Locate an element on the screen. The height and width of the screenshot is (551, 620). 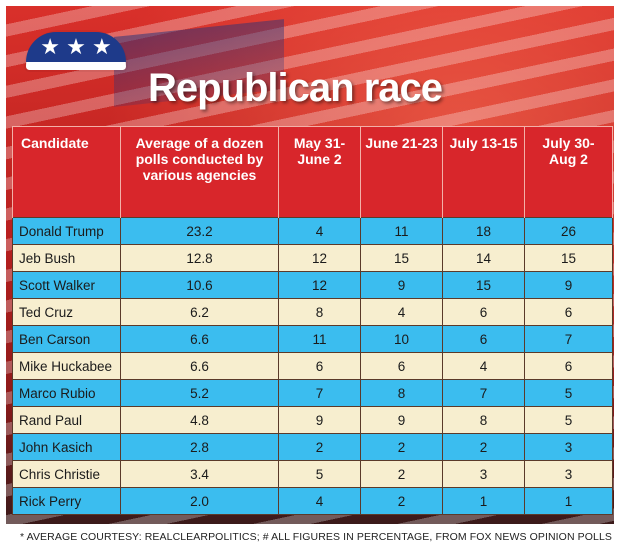
poll-value: 14 is located at coordinates (483, 258).